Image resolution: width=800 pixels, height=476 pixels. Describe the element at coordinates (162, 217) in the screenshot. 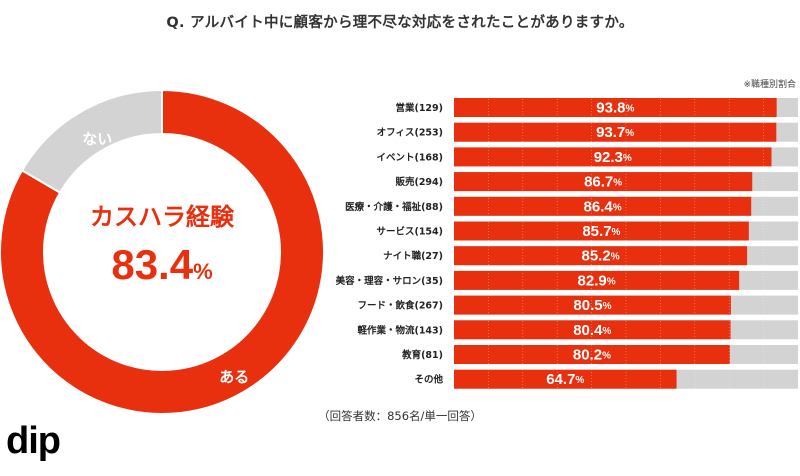

I see `donut-center-label: カスハラ経験` at that location.